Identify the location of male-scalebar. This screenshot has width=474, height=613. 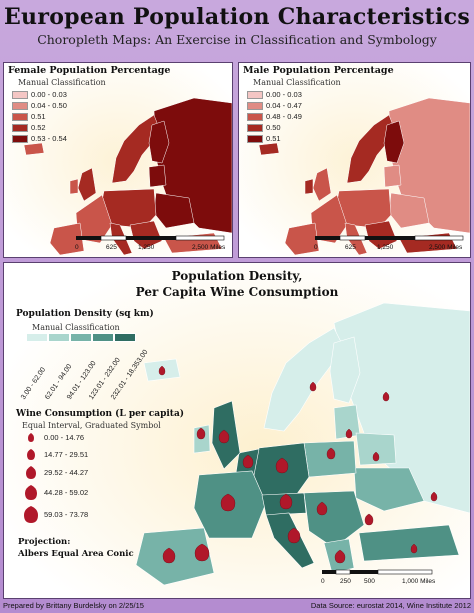
(389, 238).